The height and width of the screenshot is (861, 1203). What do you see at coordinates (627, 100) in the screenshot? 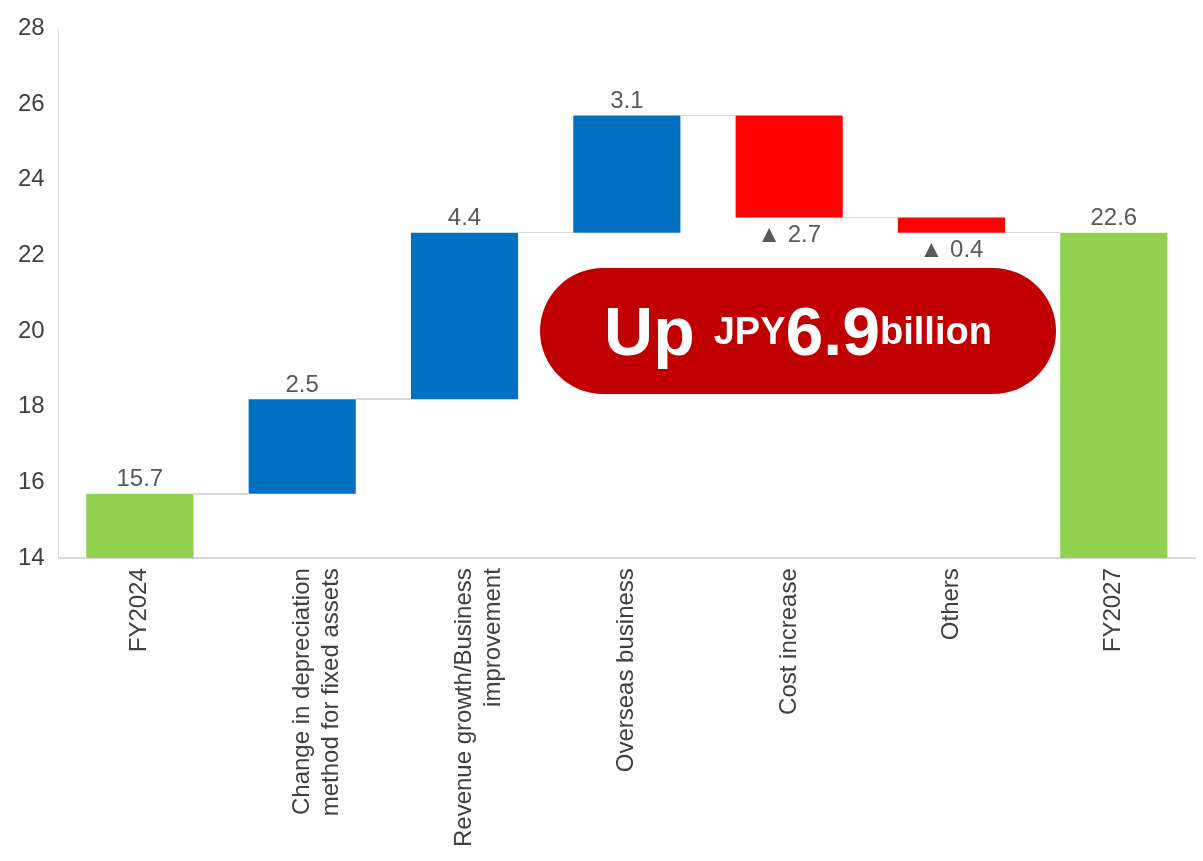
I see `data-label: 3.1` at bounding box center [627, 100].